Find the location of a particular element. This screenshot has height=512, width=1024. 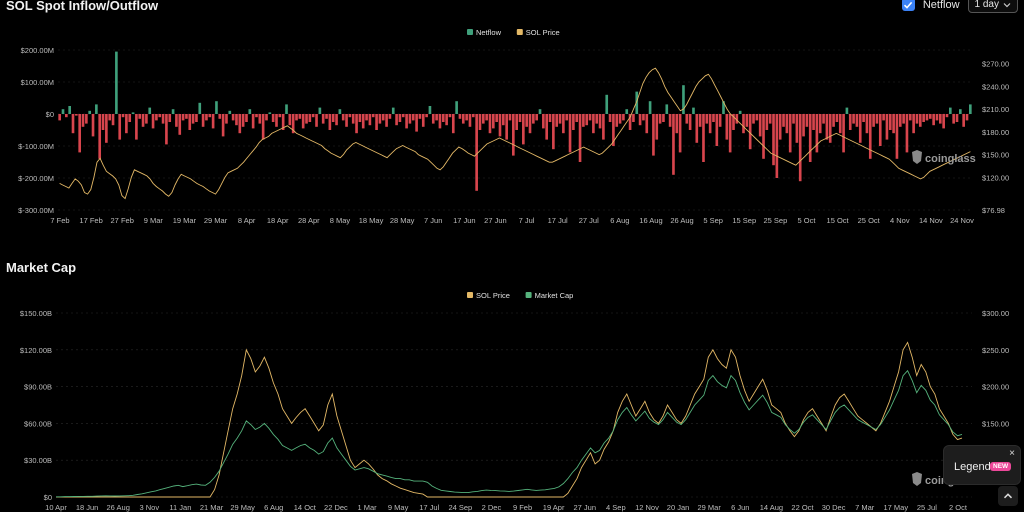

netflow-checkbox-label: Netflow is located at coordinates (941, 5).